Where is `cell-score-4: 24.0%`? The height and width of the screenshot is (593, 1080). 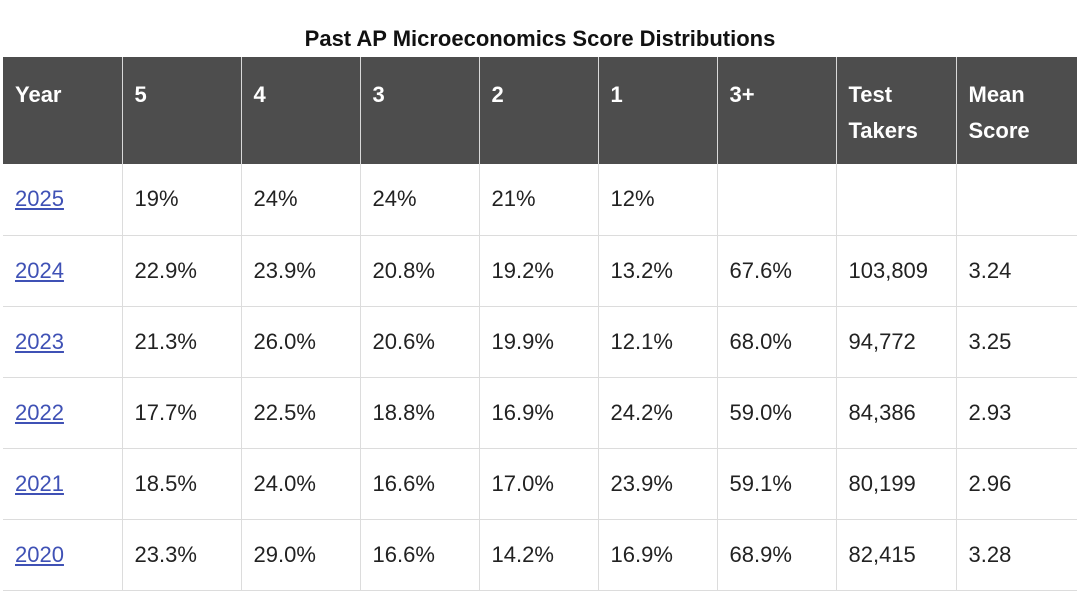 cell-score-4: 24.0% is located at coordinates (300, 484).